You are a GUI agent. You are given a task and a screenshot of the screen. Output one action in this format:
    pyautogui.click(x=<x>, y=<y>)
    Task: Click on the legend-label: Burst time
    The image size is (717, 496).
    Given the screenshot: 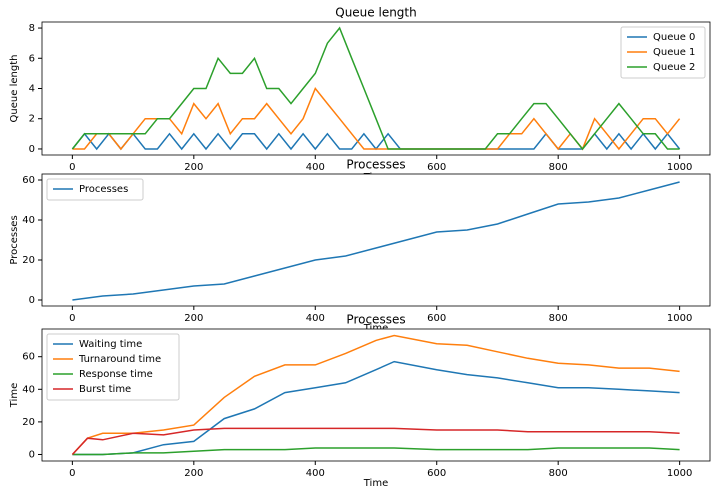 What is the action you would take?
    pyautogui.click(x=105, y=389)
    